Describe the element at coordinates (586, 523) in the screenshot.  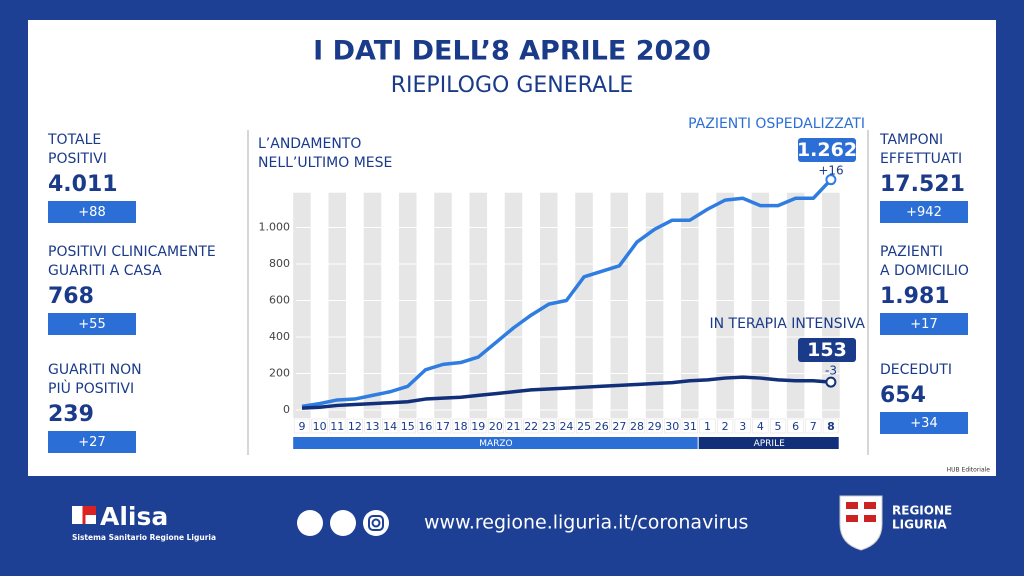
I see `url: www.regione.liguria.it/coronavirus` at that location.